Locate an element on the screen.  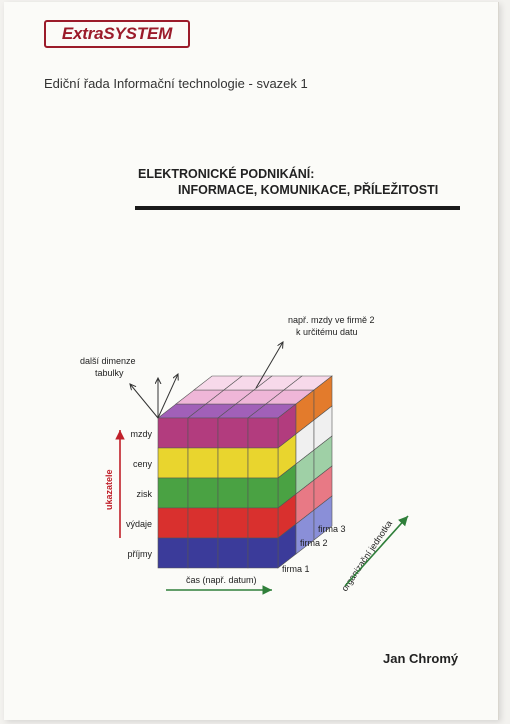
row-label-2: zisk is located at coordinates (145, 494).